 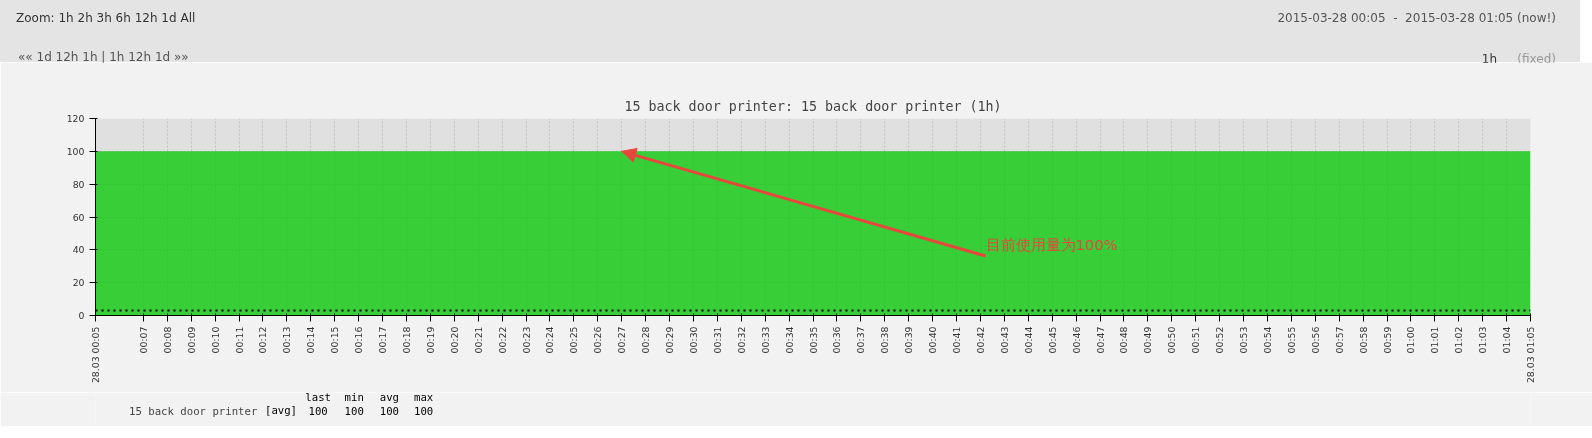 I want to click on x-tick-label: 00:36, so click(x=837, y=340).